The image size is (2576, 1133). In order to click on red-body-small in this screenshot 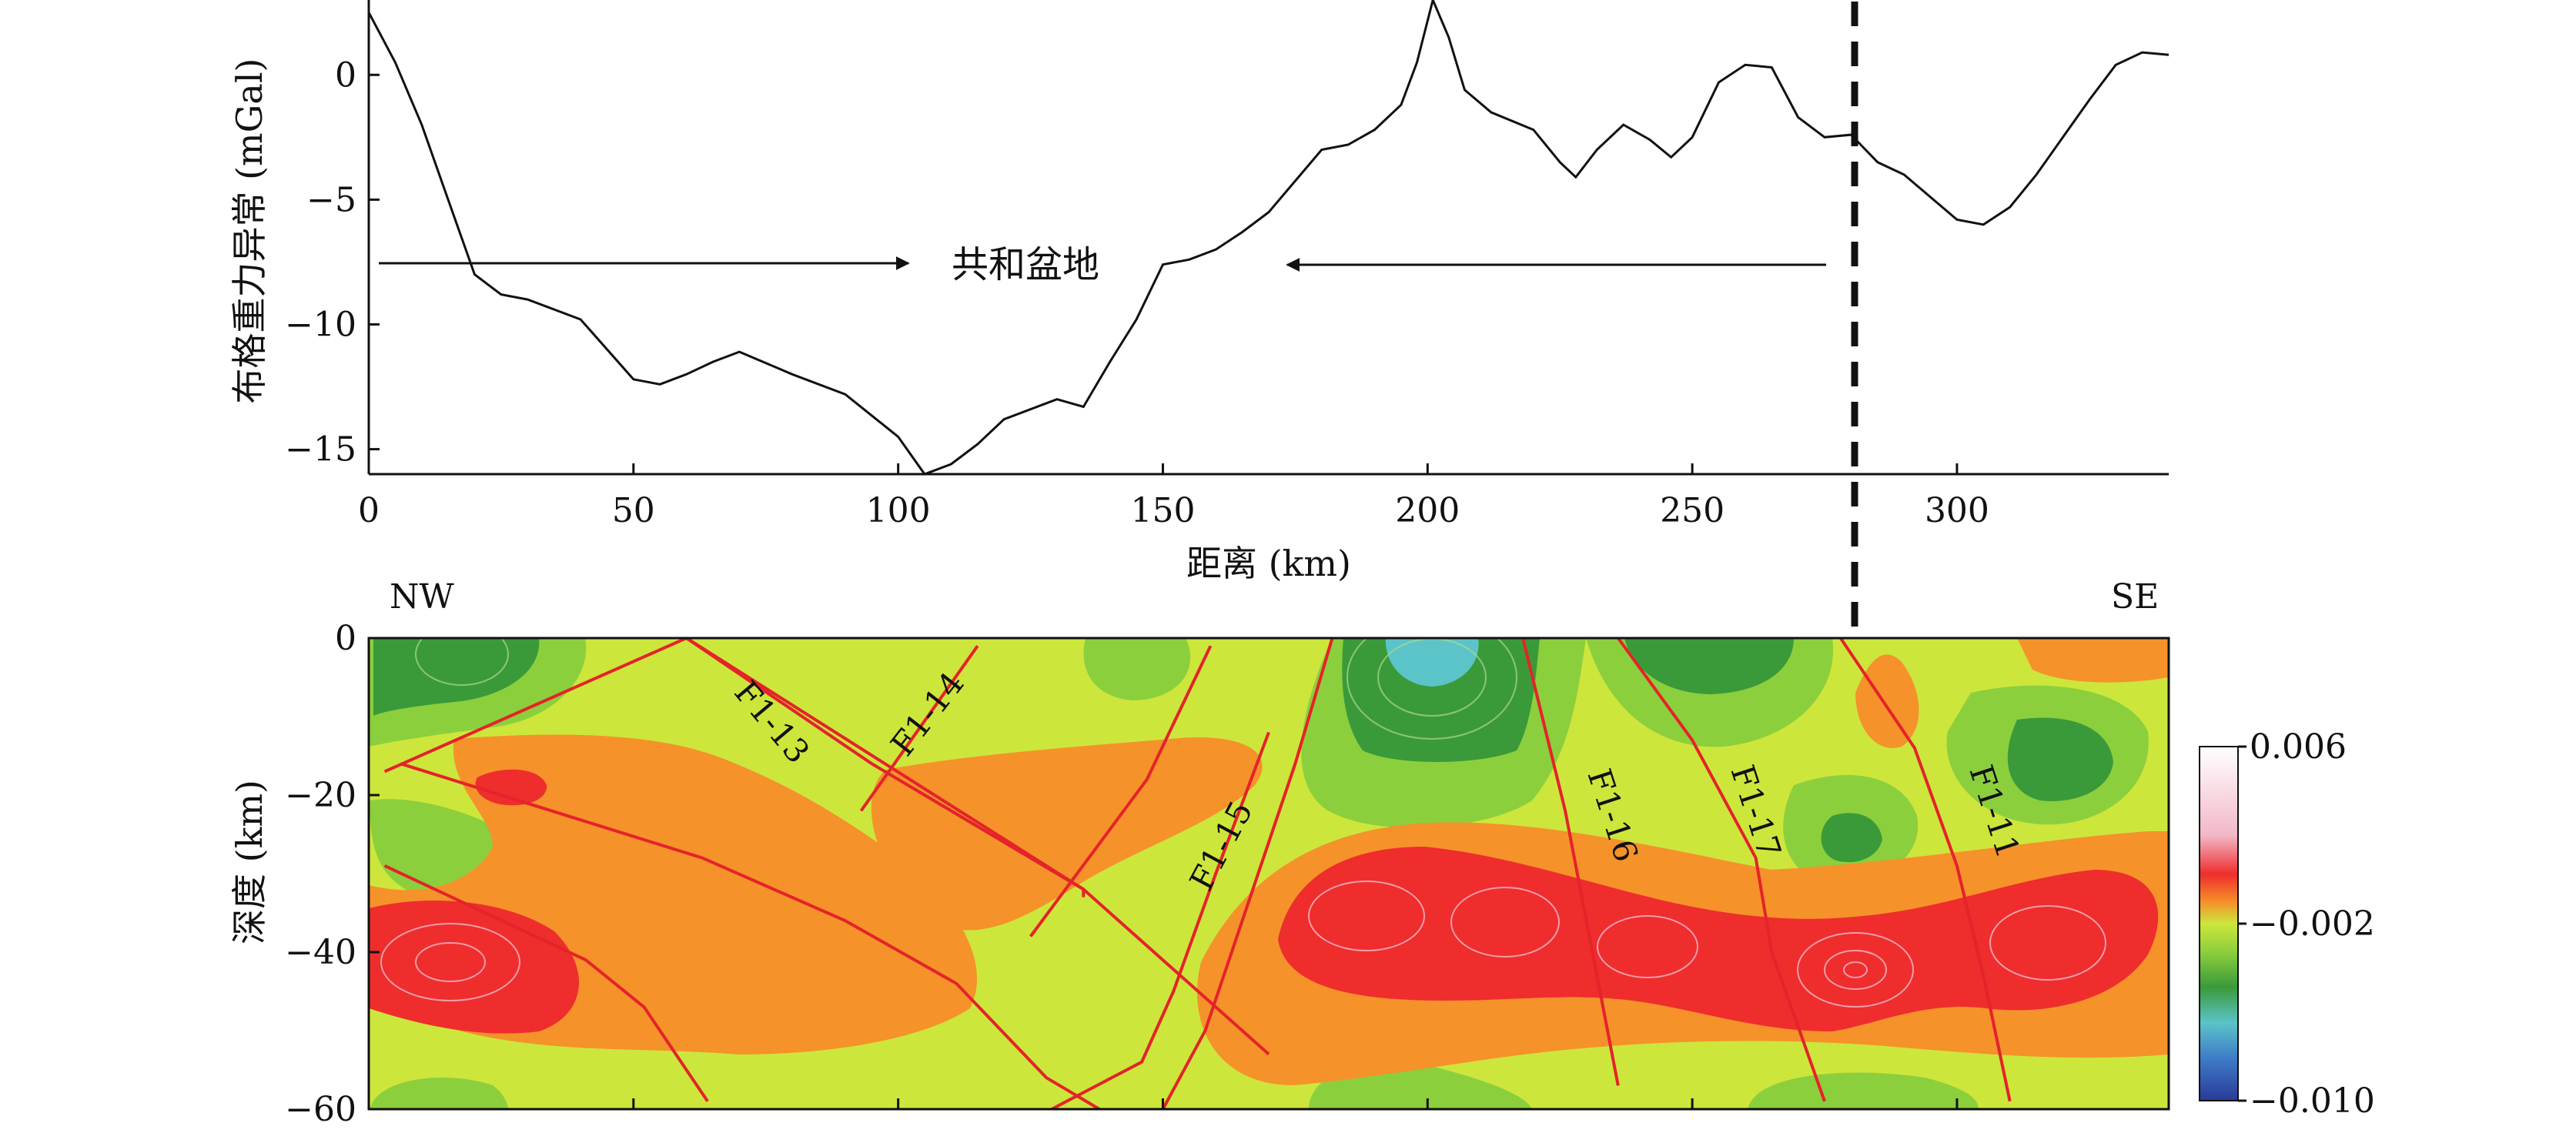, I will do `click(511, 788)`.